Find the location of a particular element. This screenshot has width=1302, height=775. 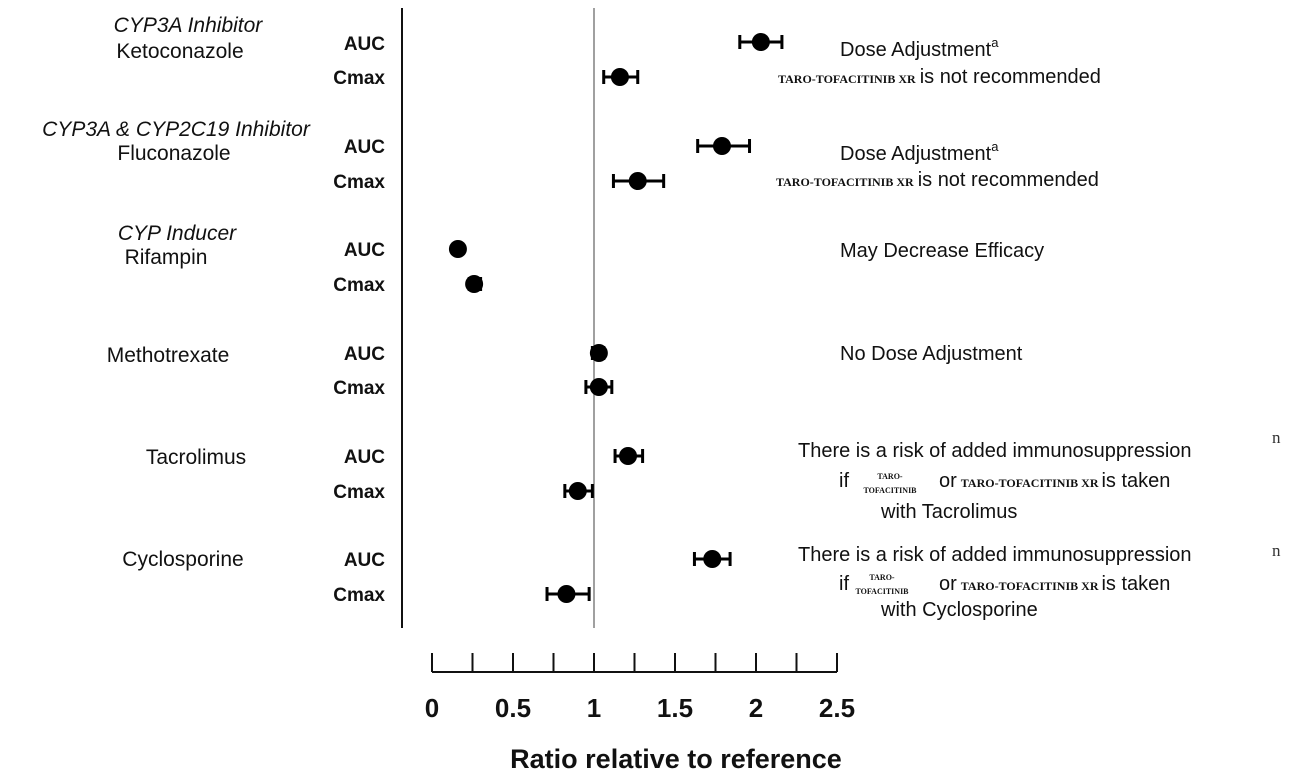

data-point-cyclosporine-auc is located at coordinates (712, 559).